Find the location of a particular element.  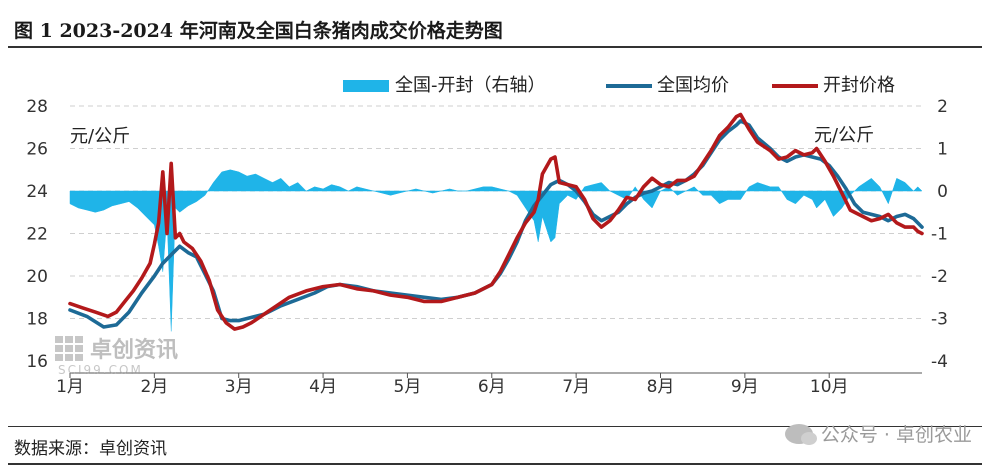

x-tick-label: 9月 is located at coordinates (745, 387).